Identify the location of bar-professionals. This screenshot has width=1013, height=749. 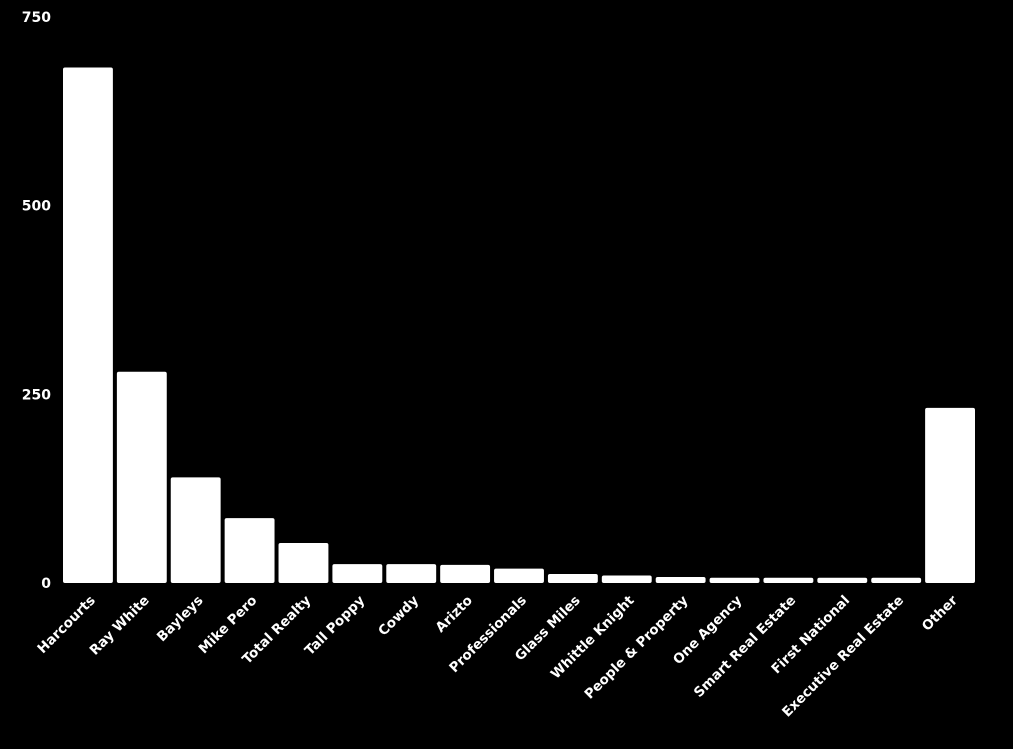
(519, 575).